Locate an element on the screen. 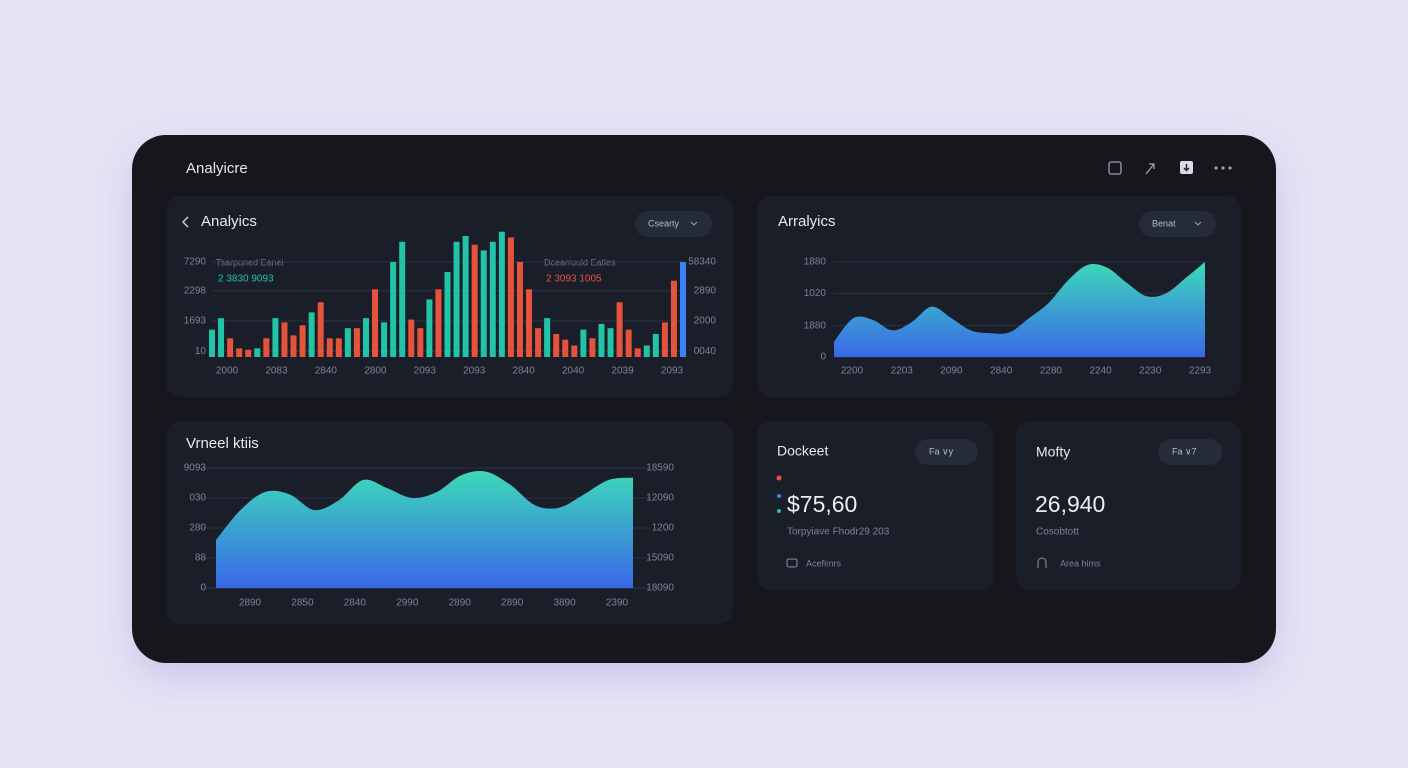  stat-value: $75,60 is located at coordinates (822, 504).